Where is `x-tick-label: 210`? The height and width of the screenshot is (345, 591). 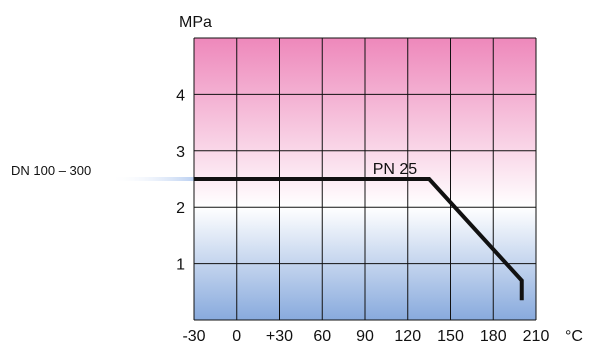
x-tick-label: 210 is located at coordinates (536, 336).